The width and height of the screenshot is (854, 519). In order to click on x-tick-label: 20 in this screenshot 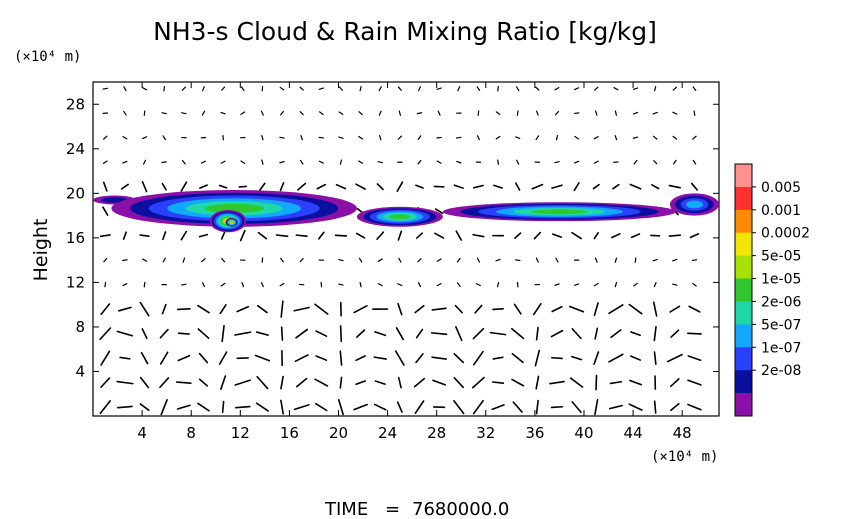, I will do `click(338, 433)`.